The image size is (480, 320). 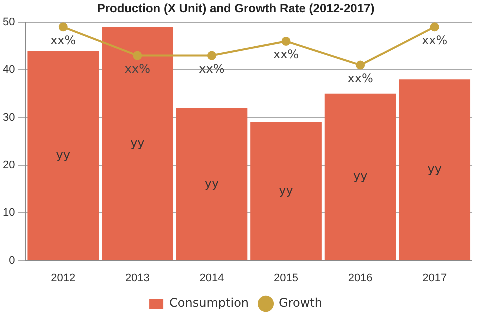 I want to click on x-tick-label: 2015, so click(x=286, y=278).